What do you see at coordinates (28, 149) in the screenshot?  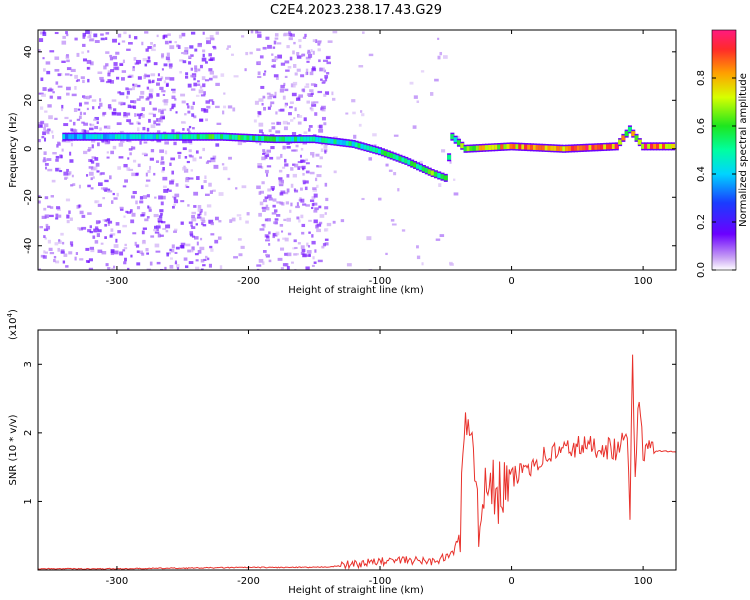 I see `y-tick-label: 0` at bounding box center [28, 149].